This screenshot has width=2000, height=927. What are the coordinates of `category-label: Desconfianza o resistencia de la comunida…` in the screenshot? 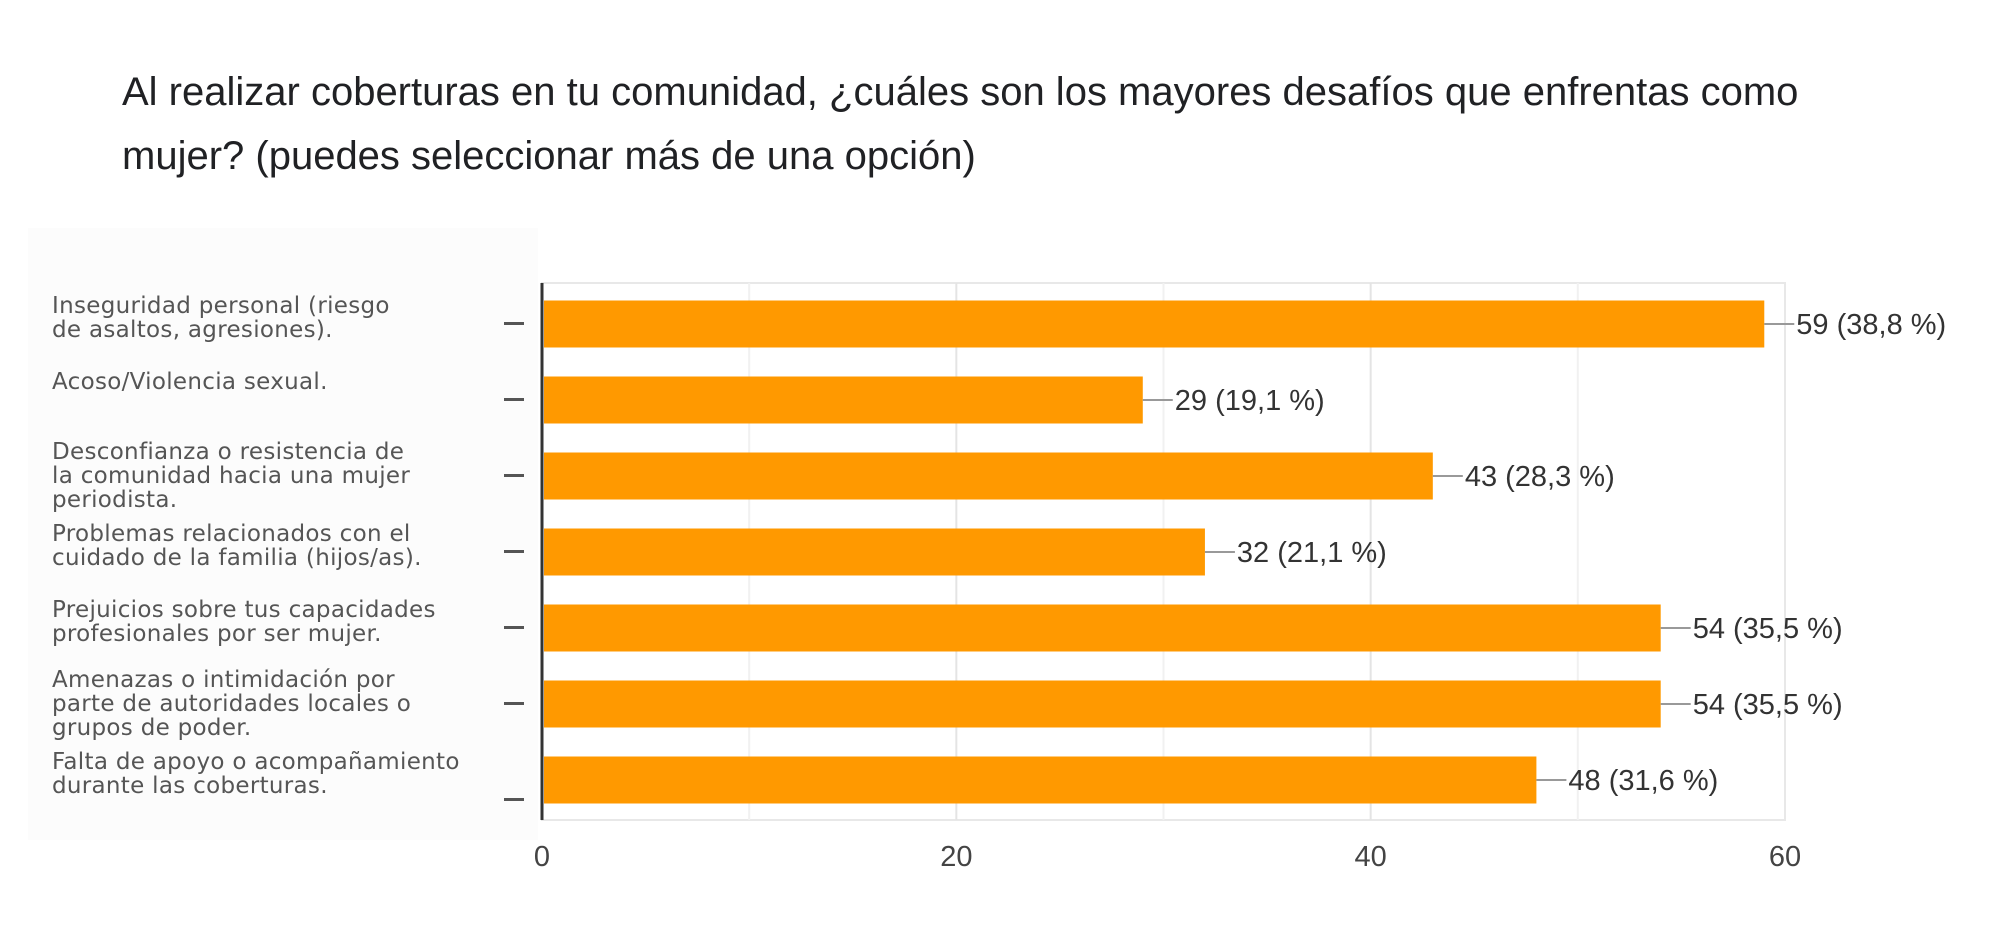 It's located at (297, 476).